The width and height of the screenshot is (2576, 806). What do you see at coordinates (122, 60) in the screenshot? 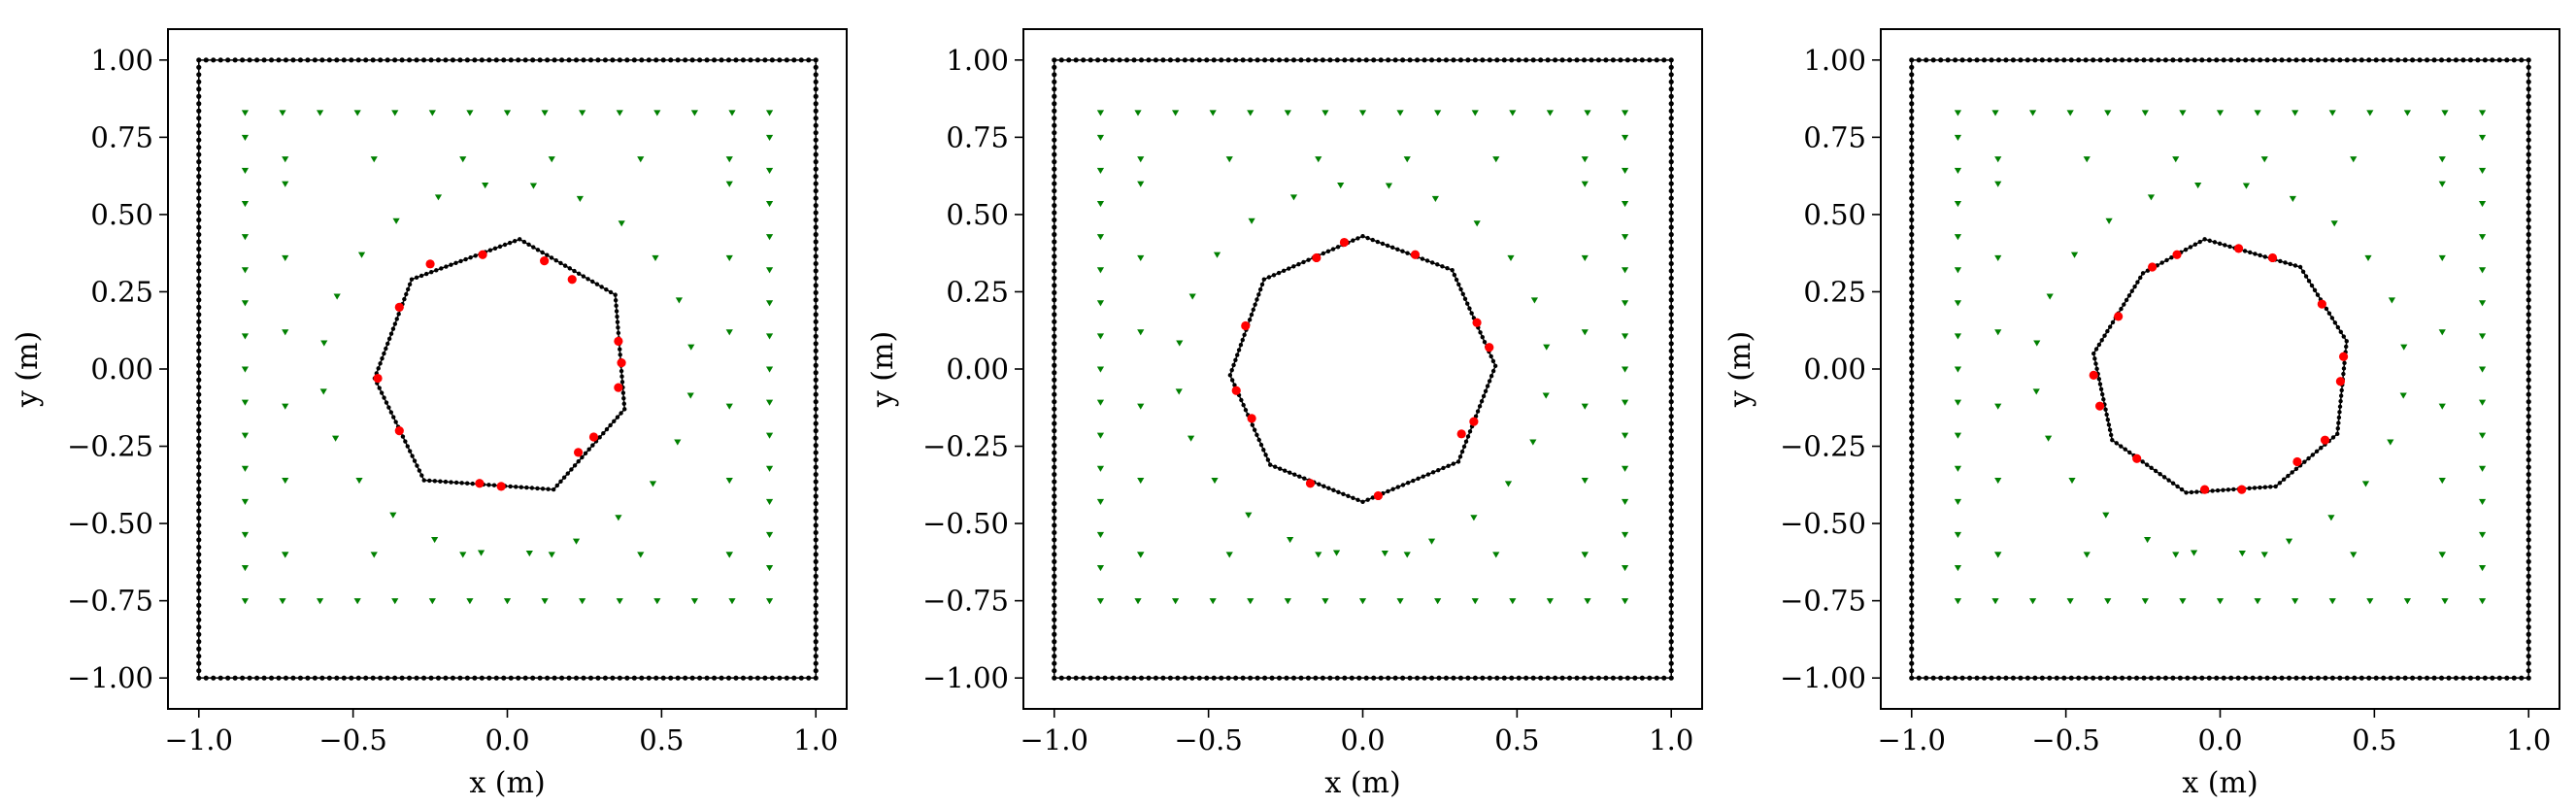
I see `y-tick-label: 1.00` at bounding box center [122, 60].